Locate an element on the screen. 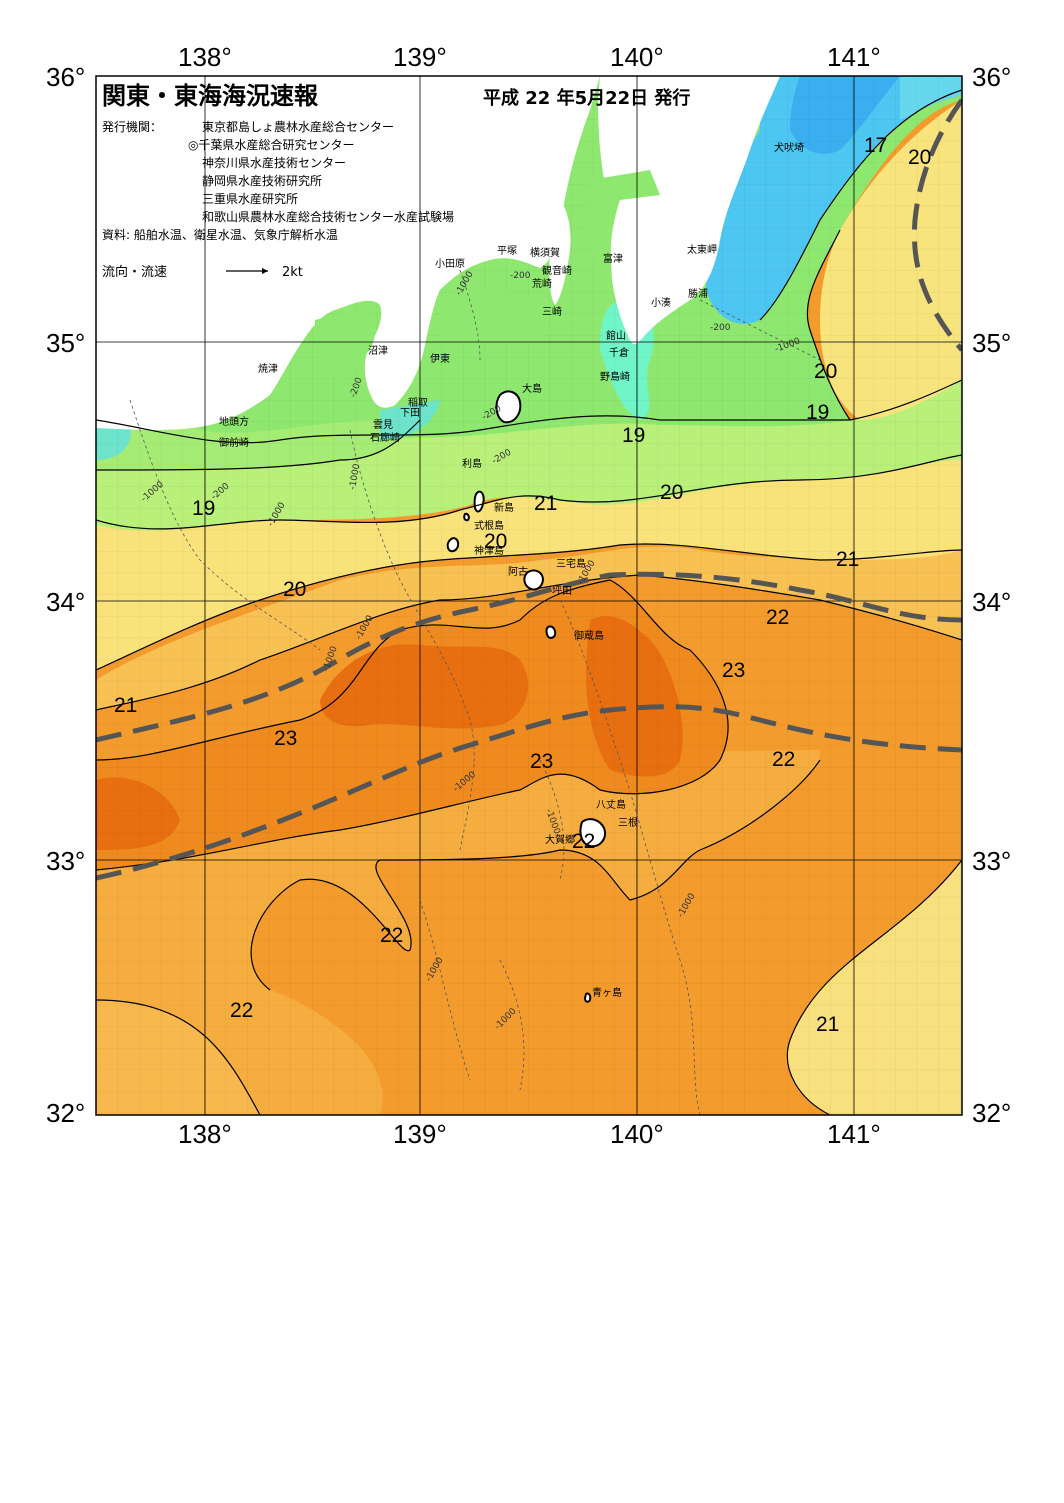 The image size is (1064, 1503). place-kannonzaki: 観音崎 is located at coordinates (557, 270).